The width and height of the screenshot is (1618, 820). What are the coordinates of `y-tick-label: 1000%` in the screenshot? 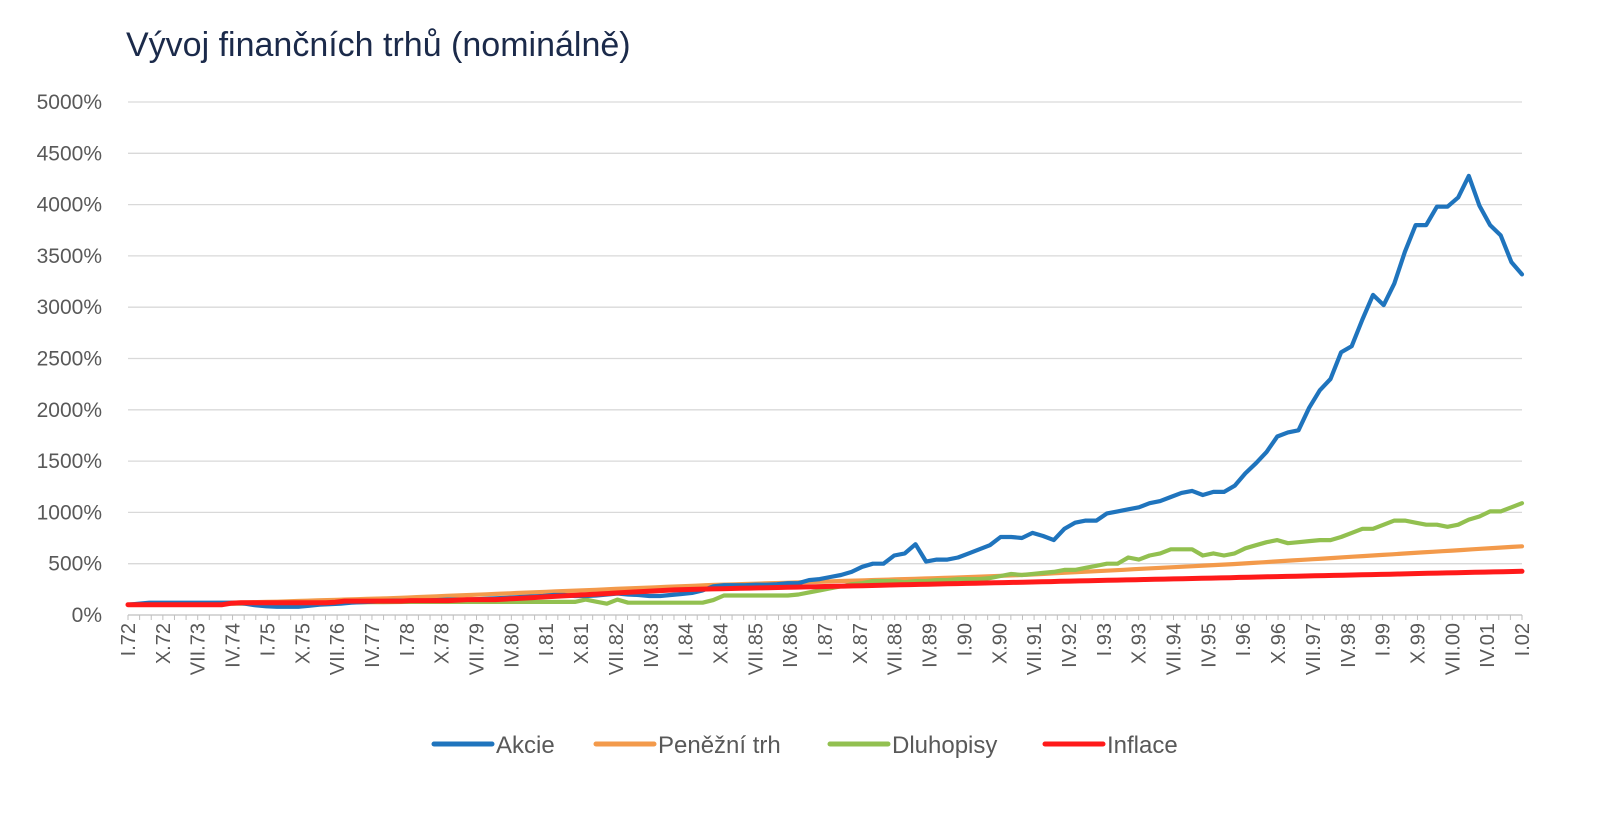 It's located at (69, 512).